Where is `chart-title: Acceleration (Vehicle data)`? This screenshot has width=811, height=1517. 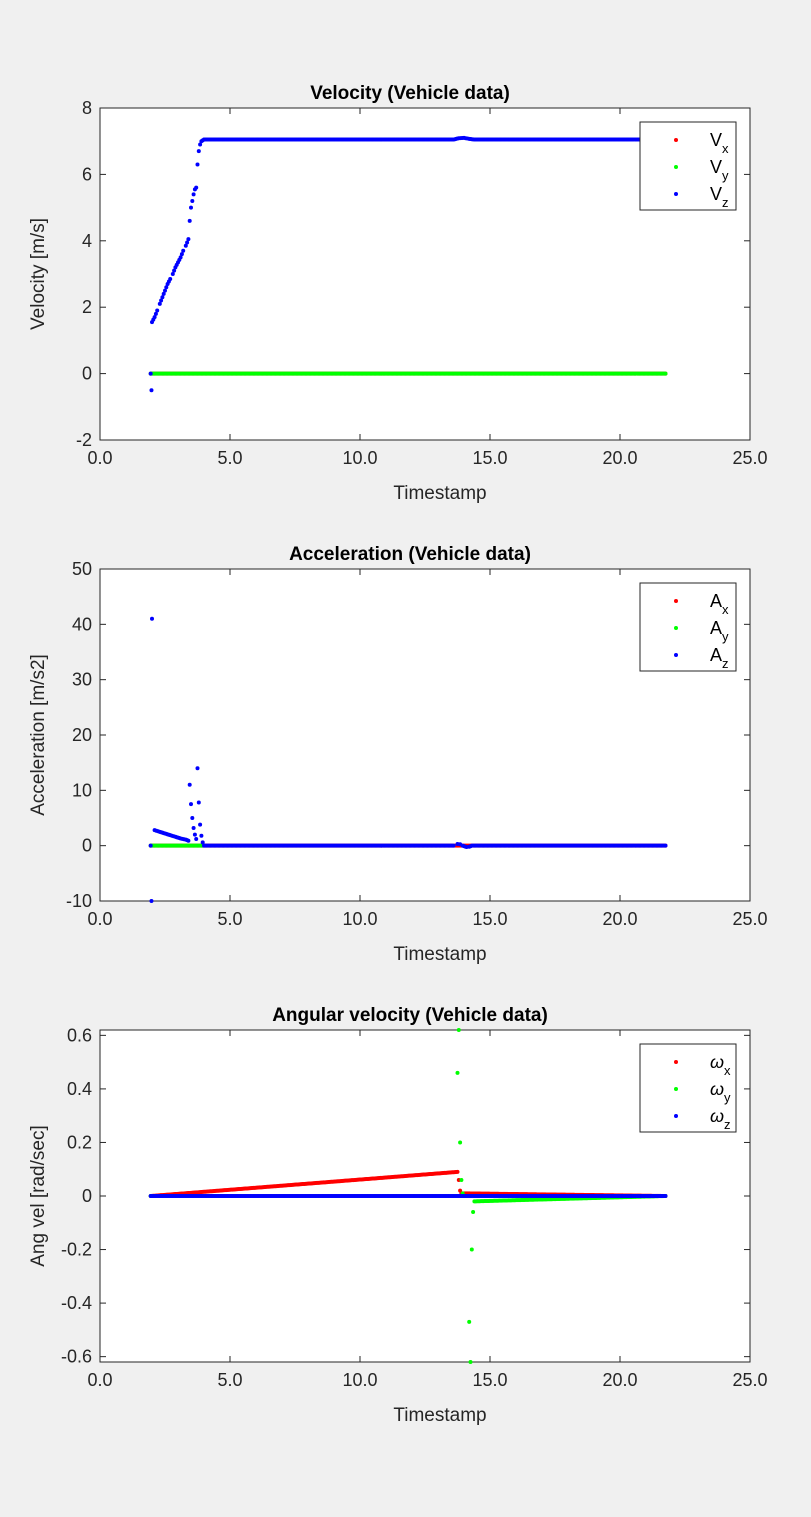 chart-title: Acceleration (Vehicle data) is located at coordinates (410, 554).